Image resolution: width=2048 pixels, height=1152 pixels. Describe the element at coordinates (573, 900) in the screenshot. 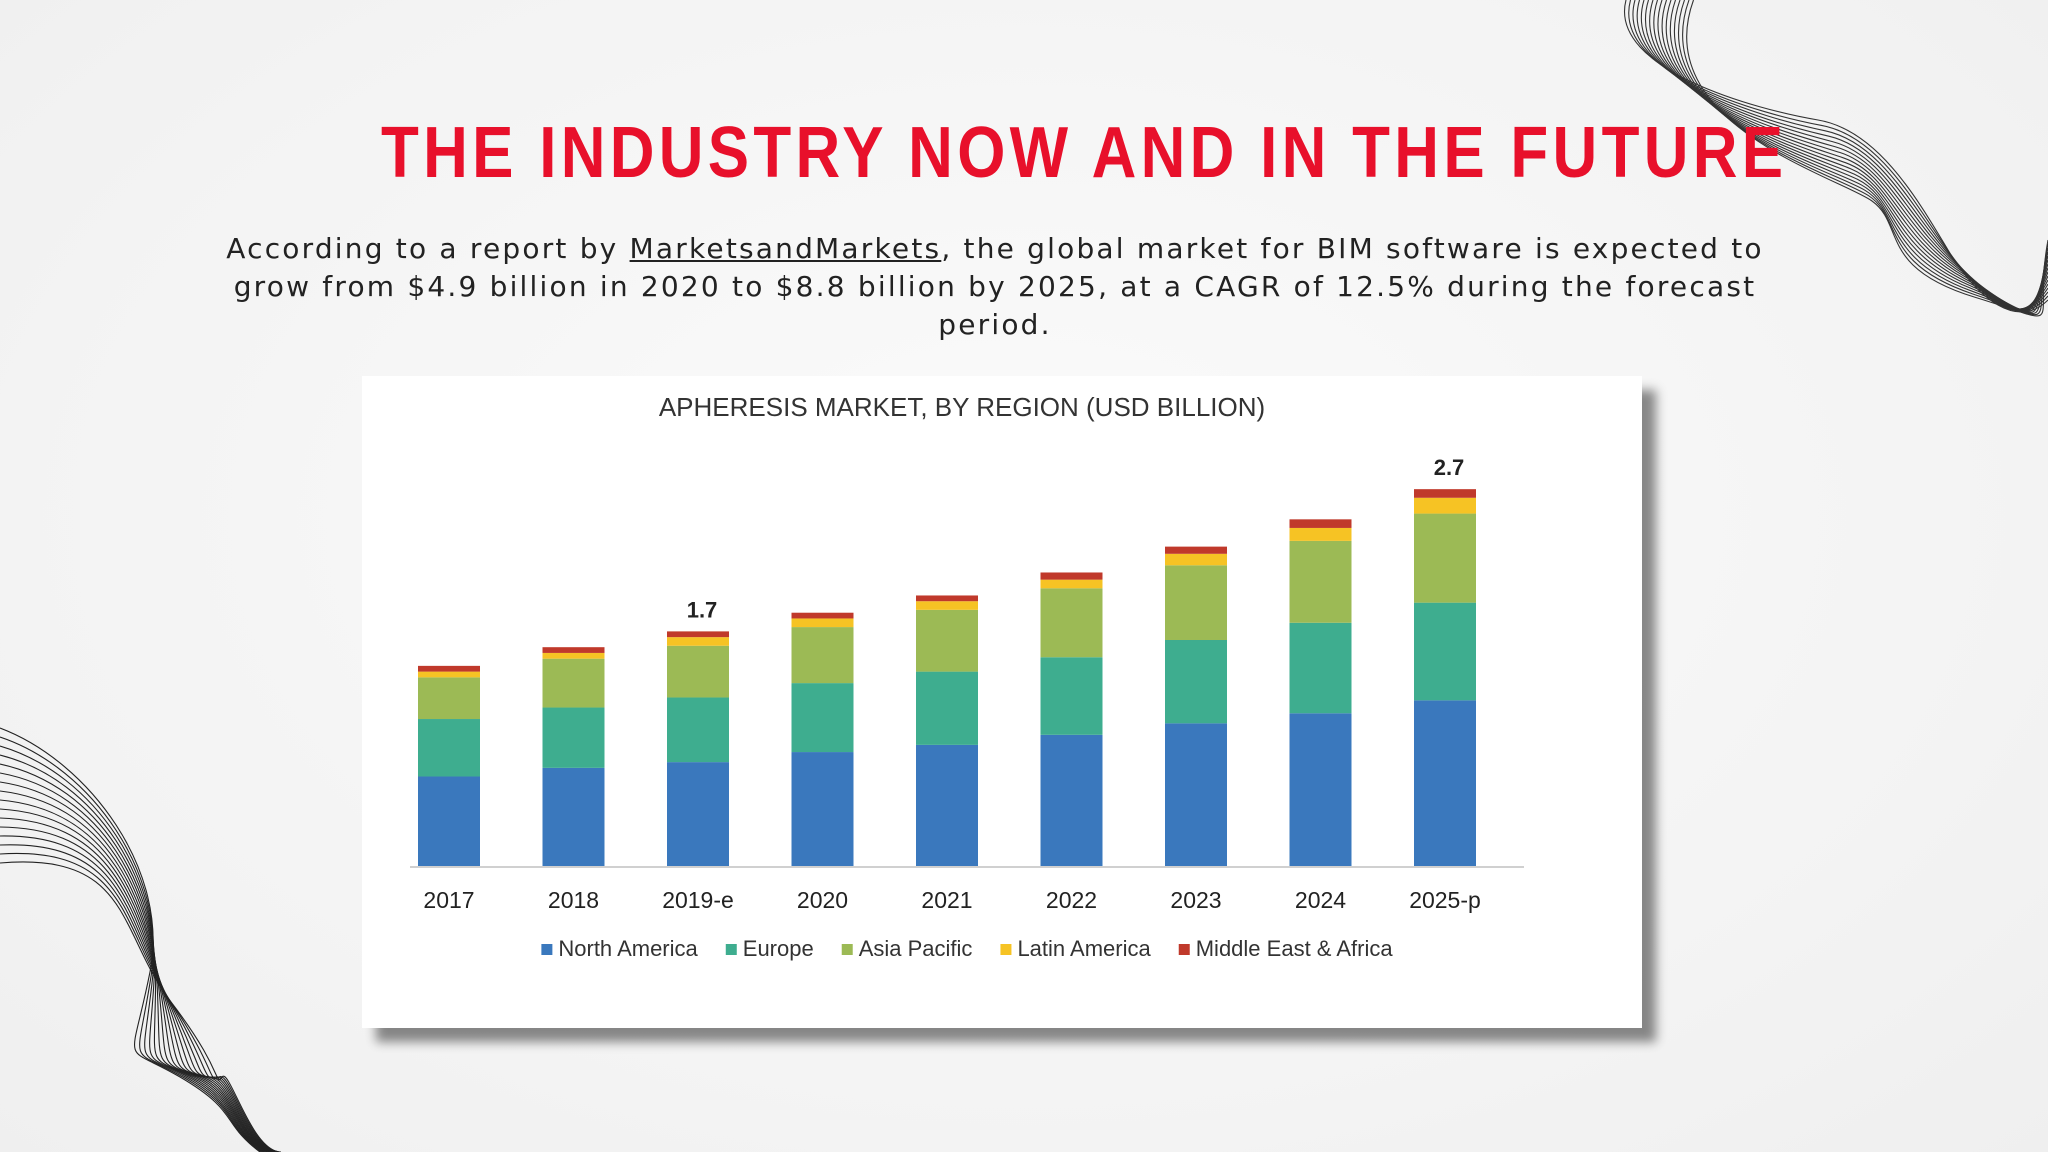

I see `x-tick-label-2018: 2018` at that location.